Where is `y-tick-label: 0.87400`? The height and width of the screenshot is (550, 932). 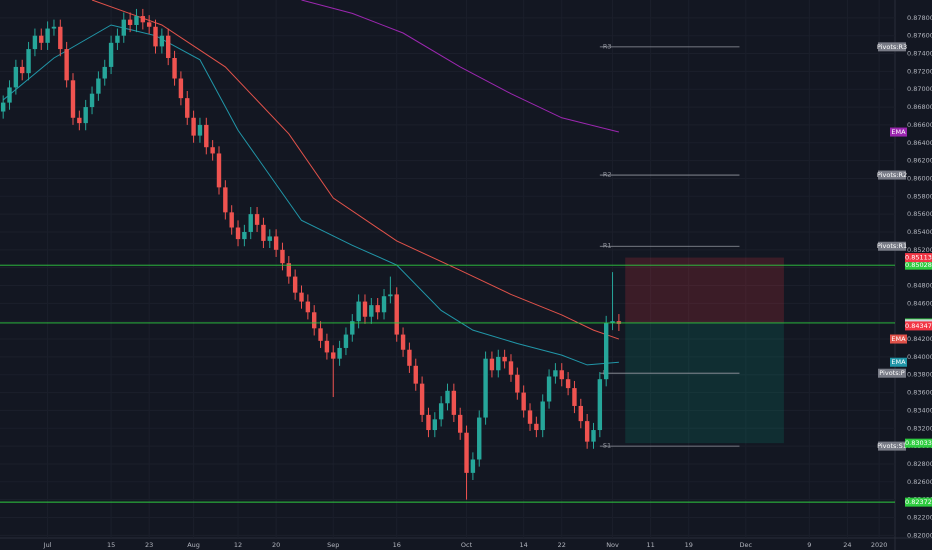
y-tick-label: 0.87400 is located at coordinates (919, 54).